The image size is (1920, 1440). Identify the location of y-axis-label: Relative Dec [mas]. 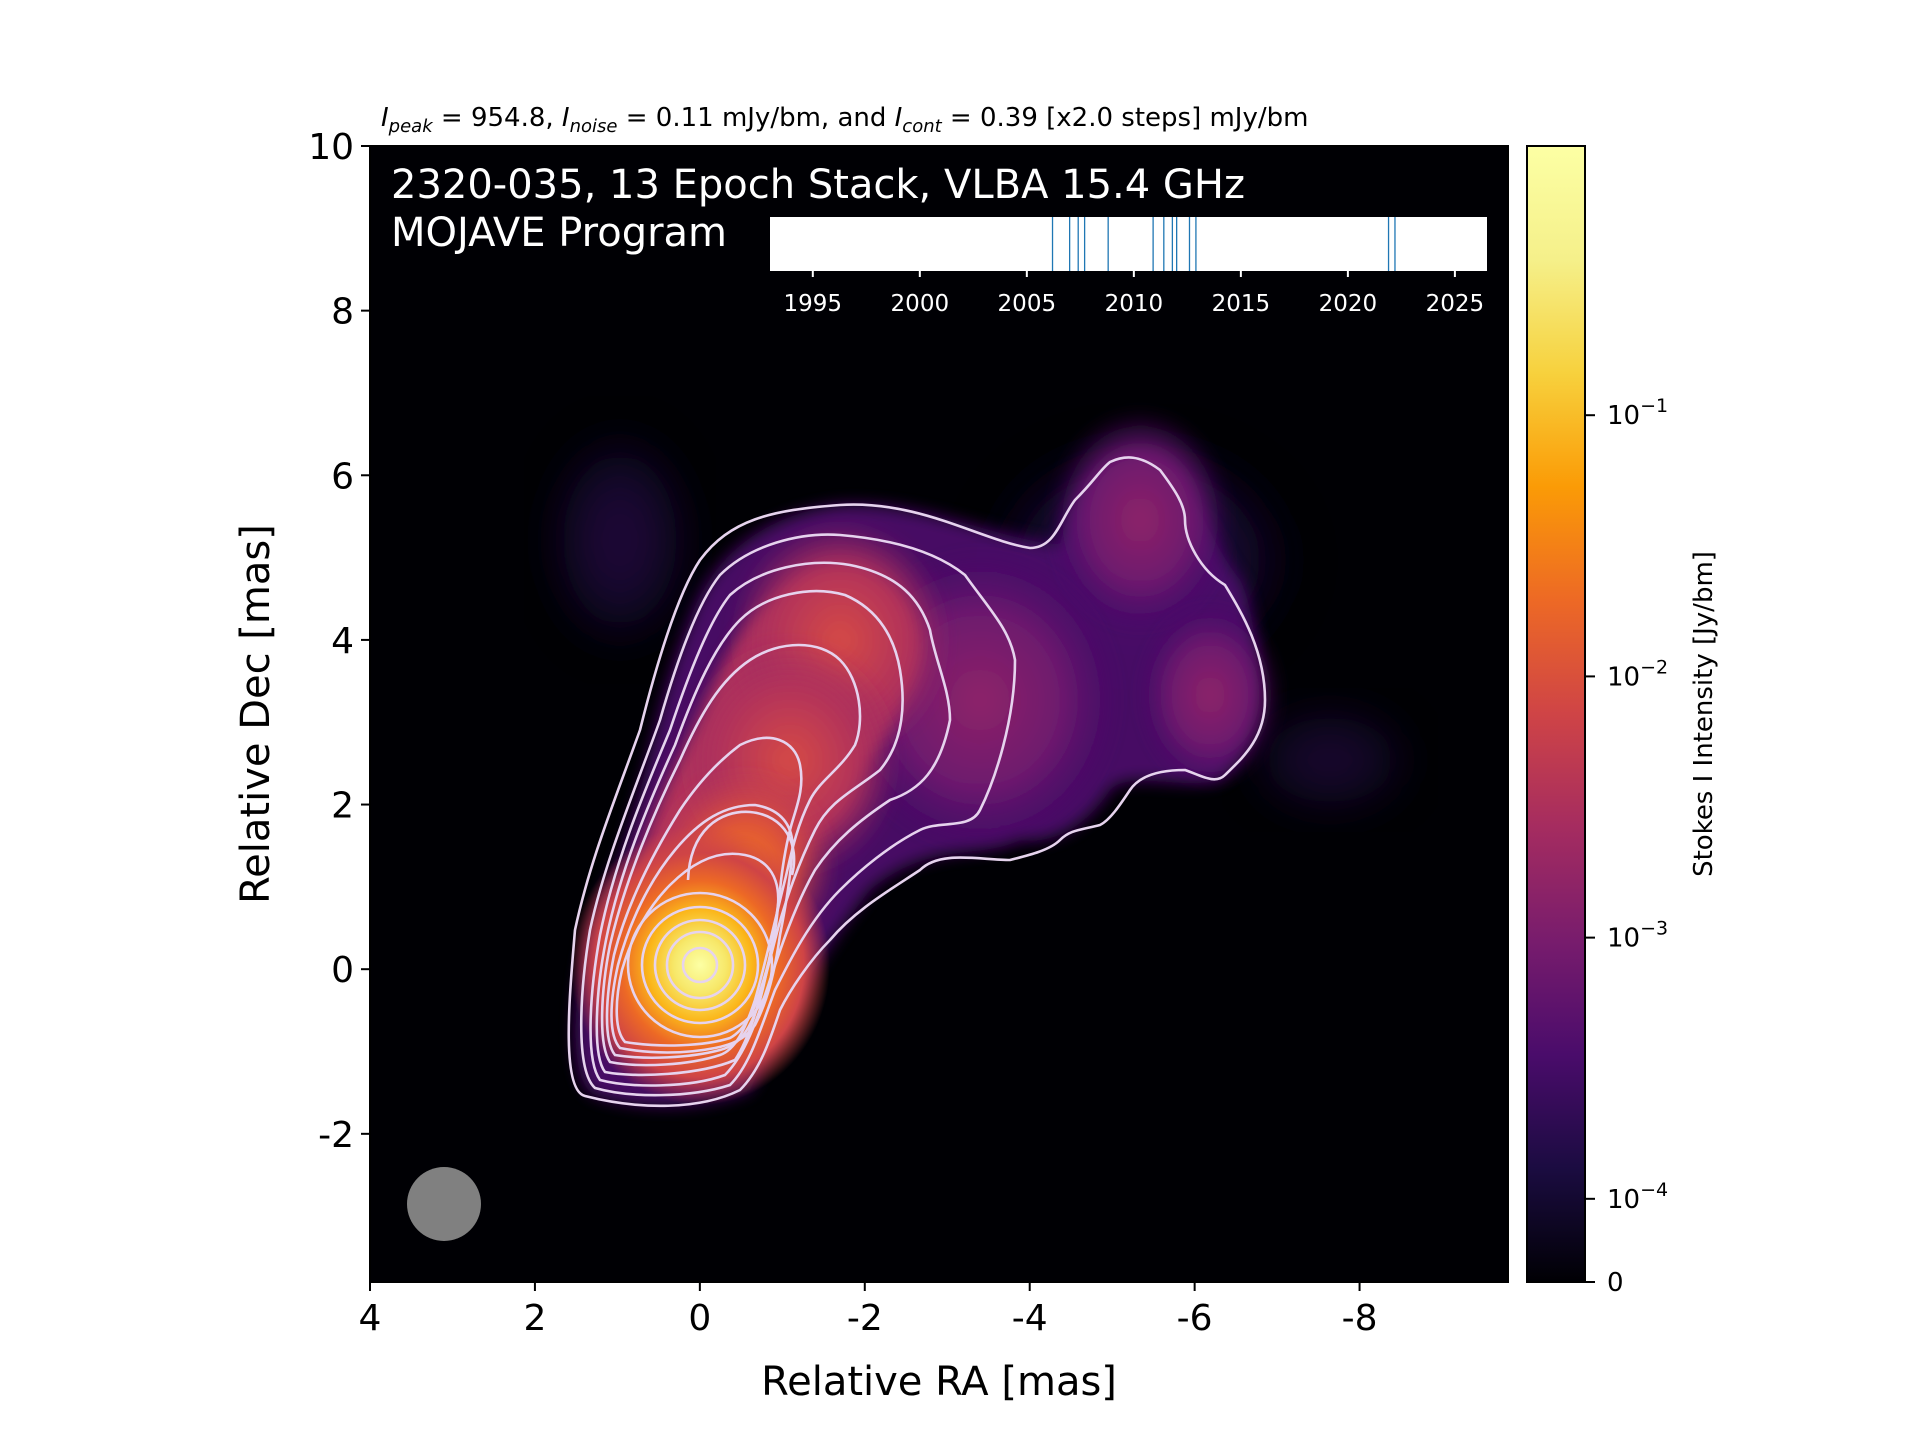
(256, 714).